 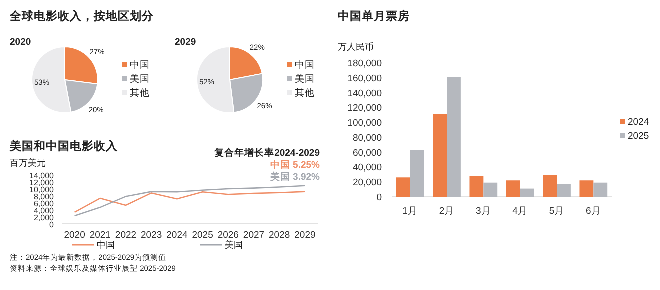 I want to click on y-tick-label: 180,000, so click(x=365, y=64).